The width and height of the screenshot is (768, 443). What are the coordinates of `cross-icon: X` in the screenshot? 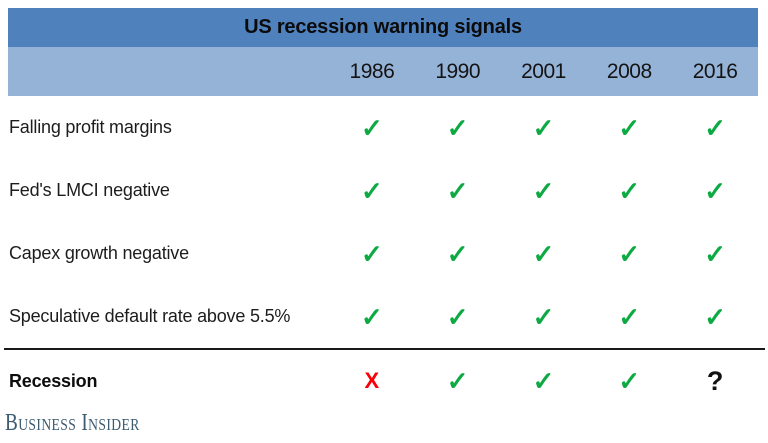 It's located at (372, 380).